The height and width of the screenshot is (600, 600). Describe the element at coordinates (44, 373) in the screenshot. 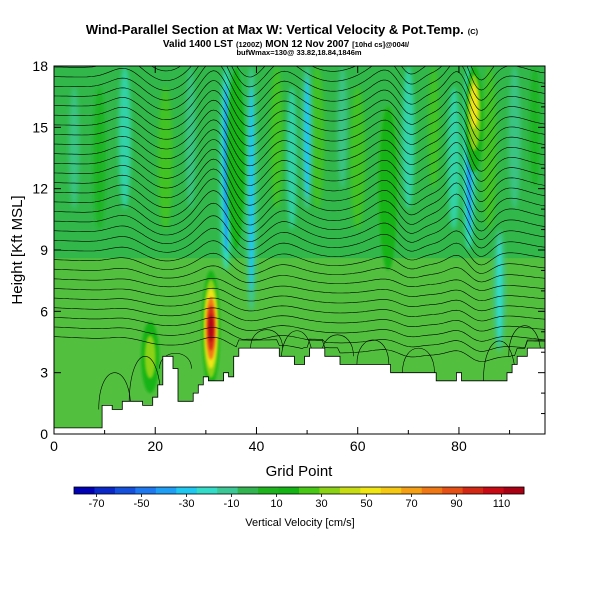

I see `y-tick-label: 3` at that location.